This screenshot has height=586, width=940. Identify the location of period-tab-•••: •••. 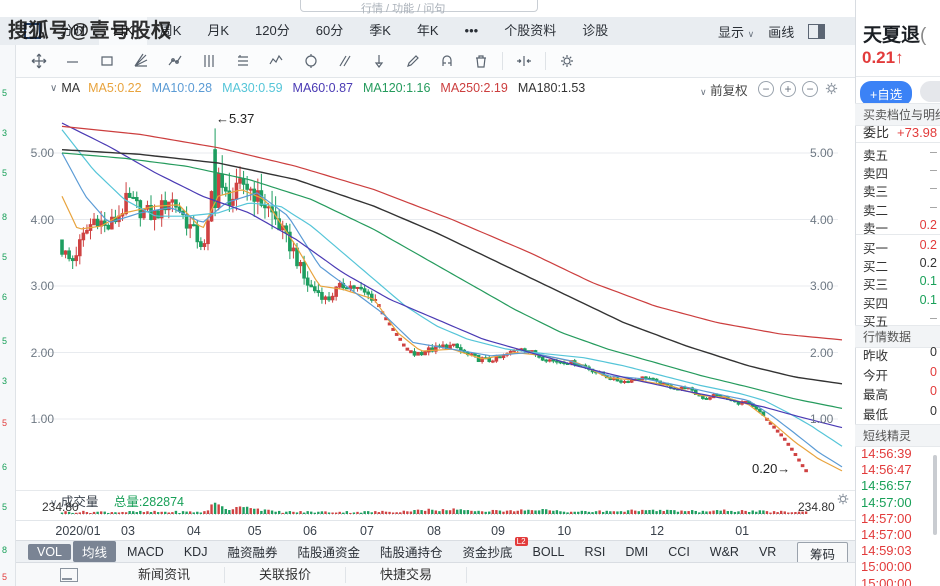
(471, 30).